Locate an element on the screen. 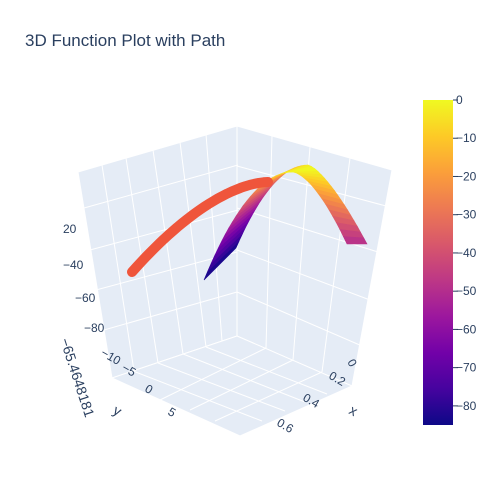 The image size is (500, 500). path-trace is located at coordinates (200, 227).